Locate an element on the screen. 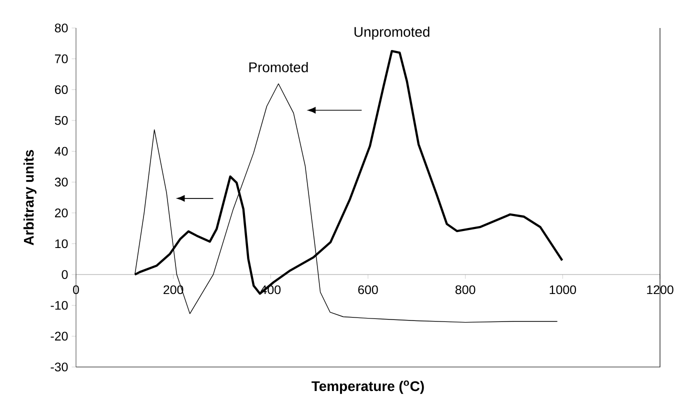 The width and height of the screenshot is (678, 411). series-label: Unpromoted is located at coordinates (392, 33).